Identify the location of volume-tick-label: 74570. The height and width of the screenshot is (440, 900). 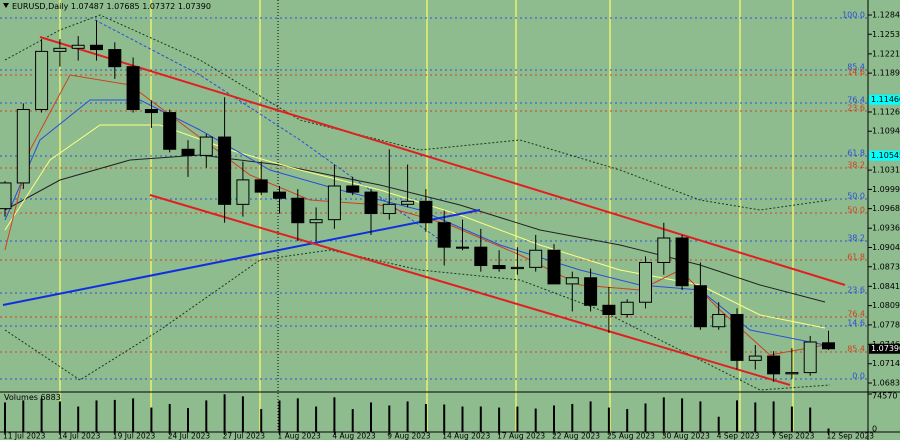
(884, 396).